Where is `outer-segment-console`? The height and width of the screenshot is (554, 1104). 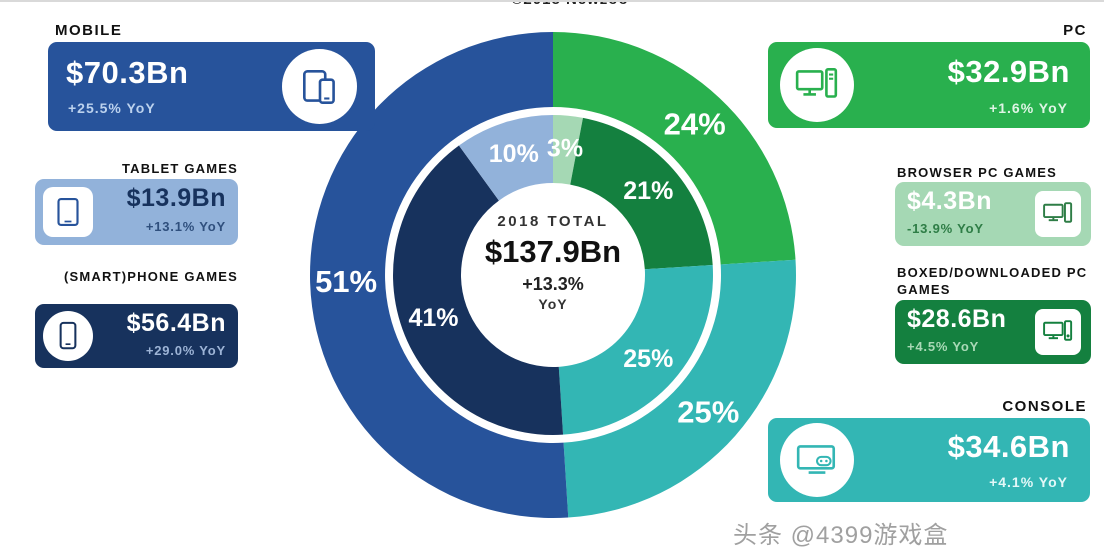 outer-segment-console is located at coordinates (679, 388).